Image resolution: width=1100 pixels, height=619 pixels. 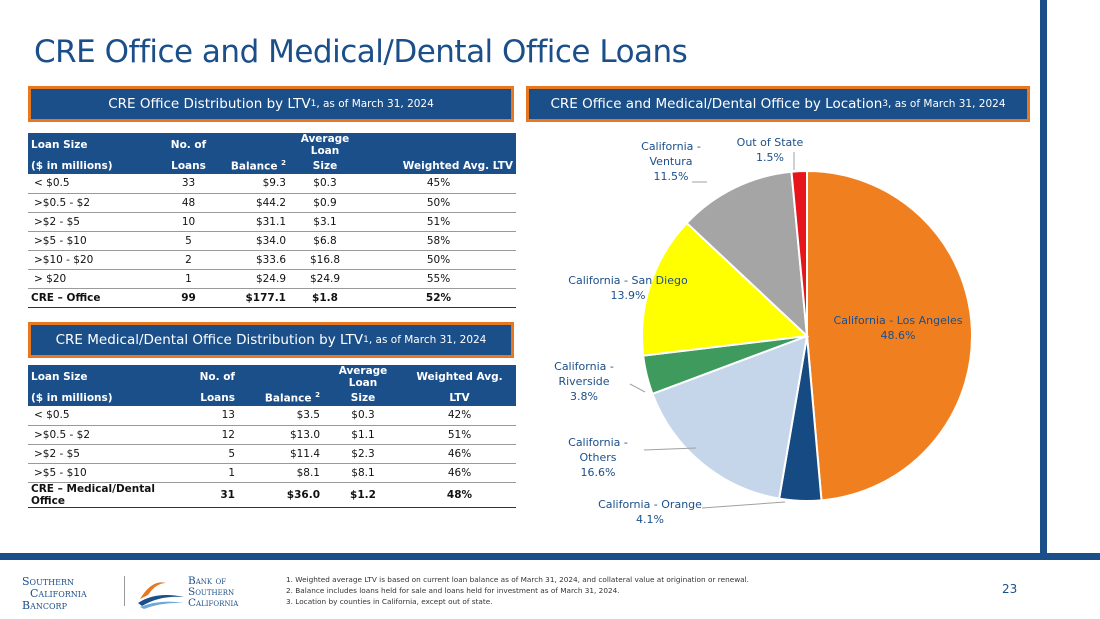 I want to click on table-row: >$0.5 - $2 12 $13.0 $1.1 51%, so click(x=272, y=435).